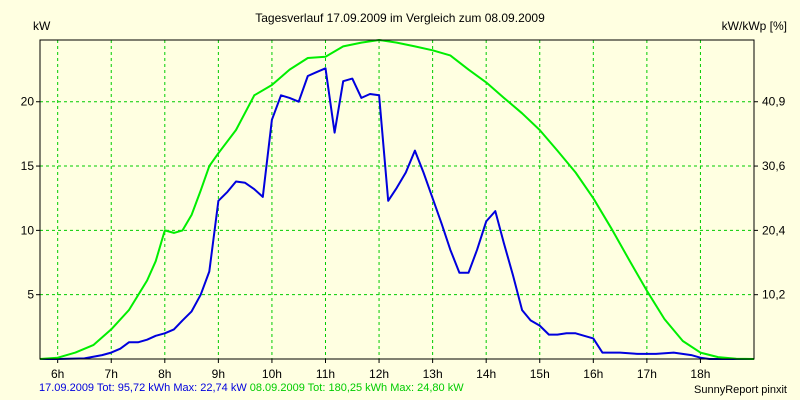 This screenshot has width=800, height=400. I want to click on x-tick-label: 7h, so click(111, 374).